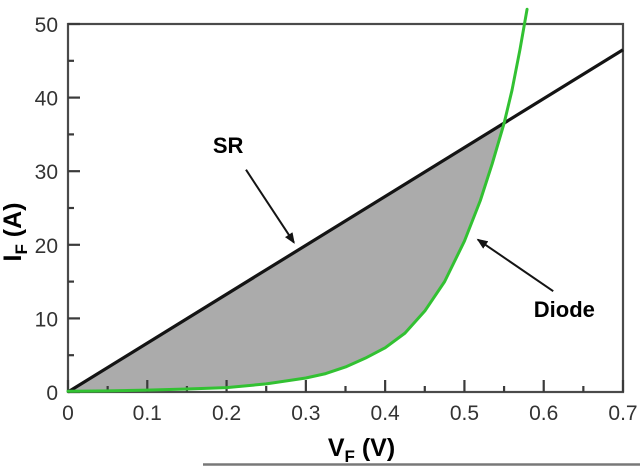  I want to click on x-tick-label: 0.4, so click(386, 413).